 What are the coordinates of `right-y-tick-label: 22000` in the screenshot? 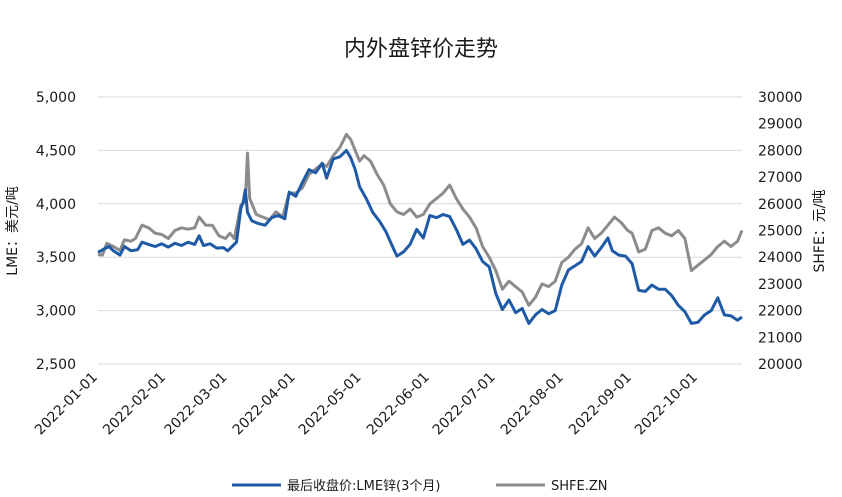 It's located at (780, 312).